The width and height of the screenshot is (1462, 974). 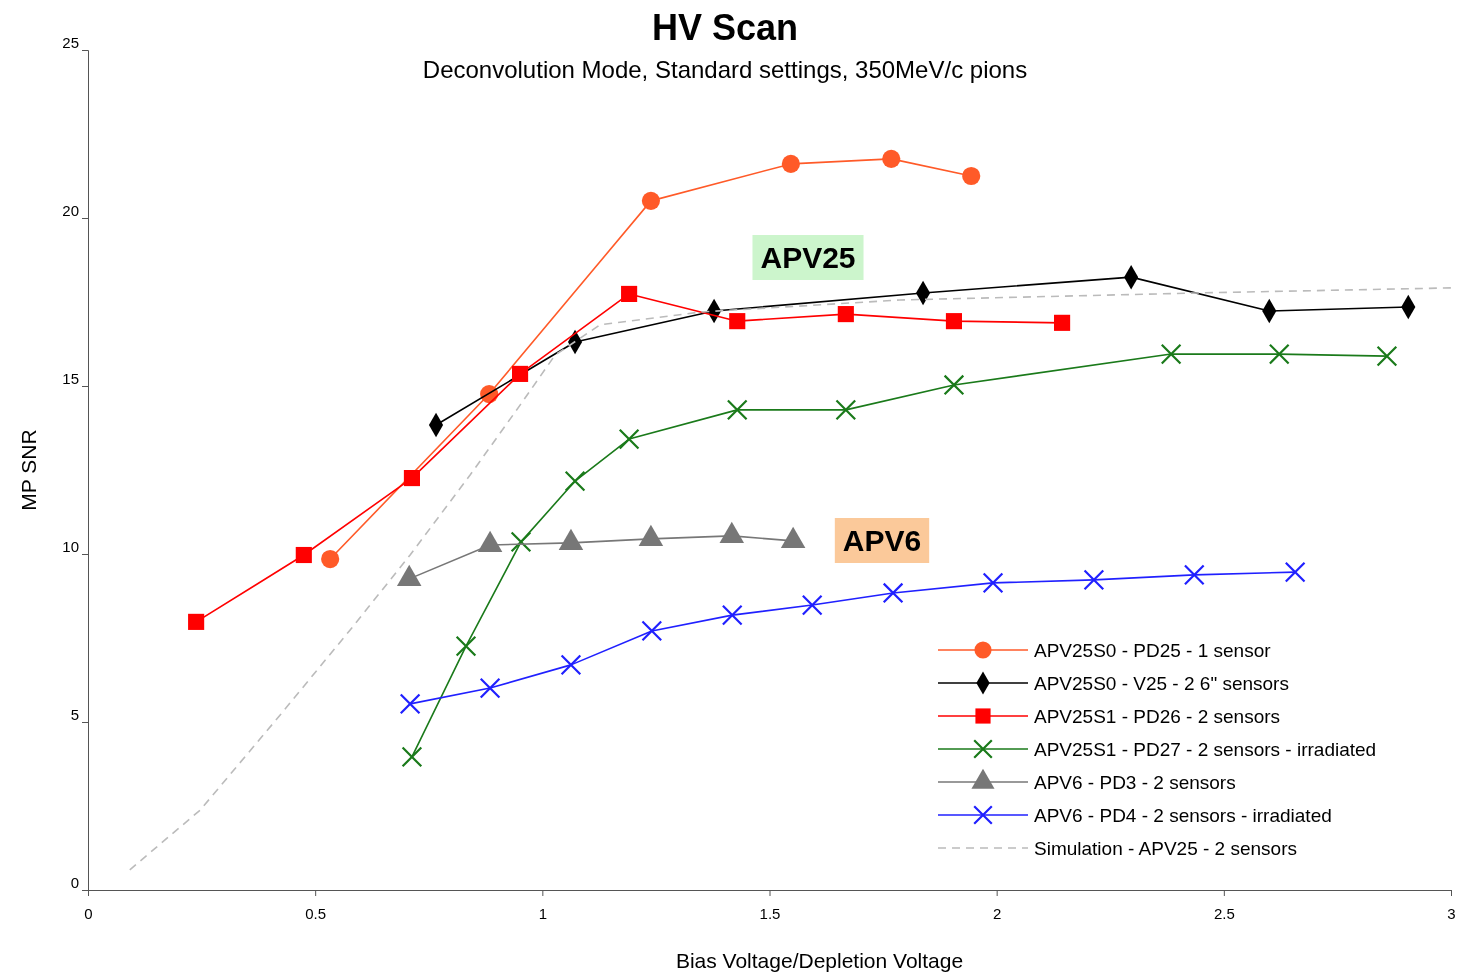 I want to click on y-tick-label: 10, so click(x=70, y=546).